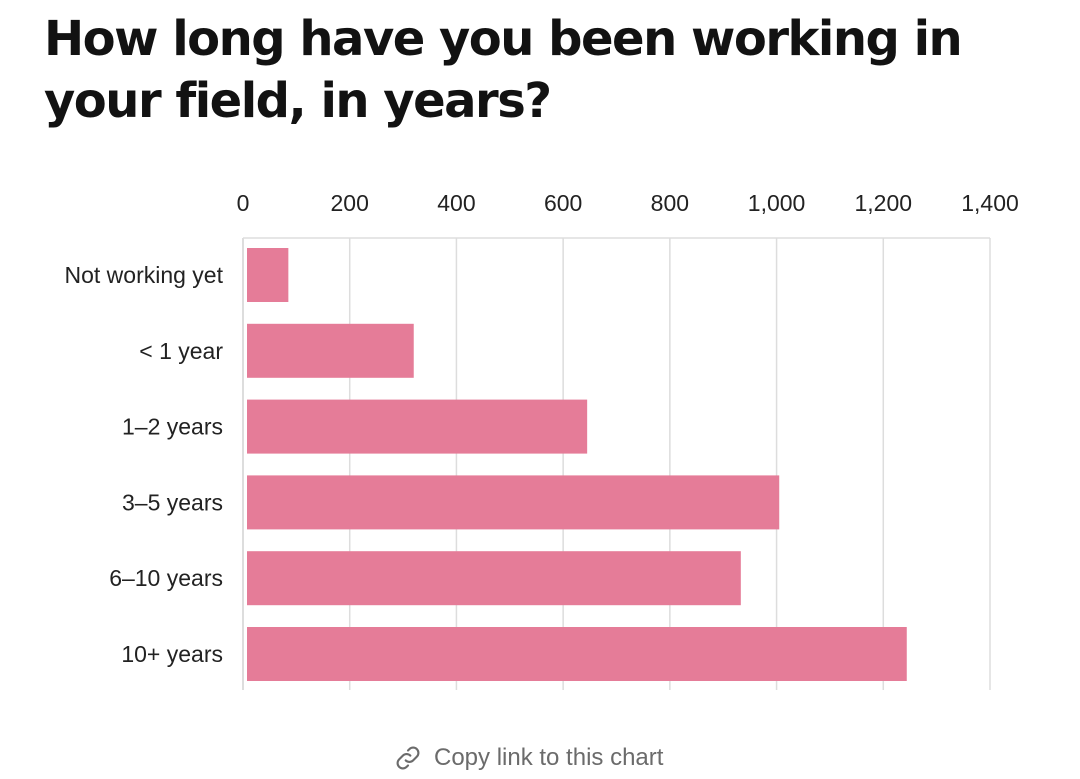  Describe the element at coordinates (990, 203) in the screenshot. I see `x-tick-label: 1,400` at that location.